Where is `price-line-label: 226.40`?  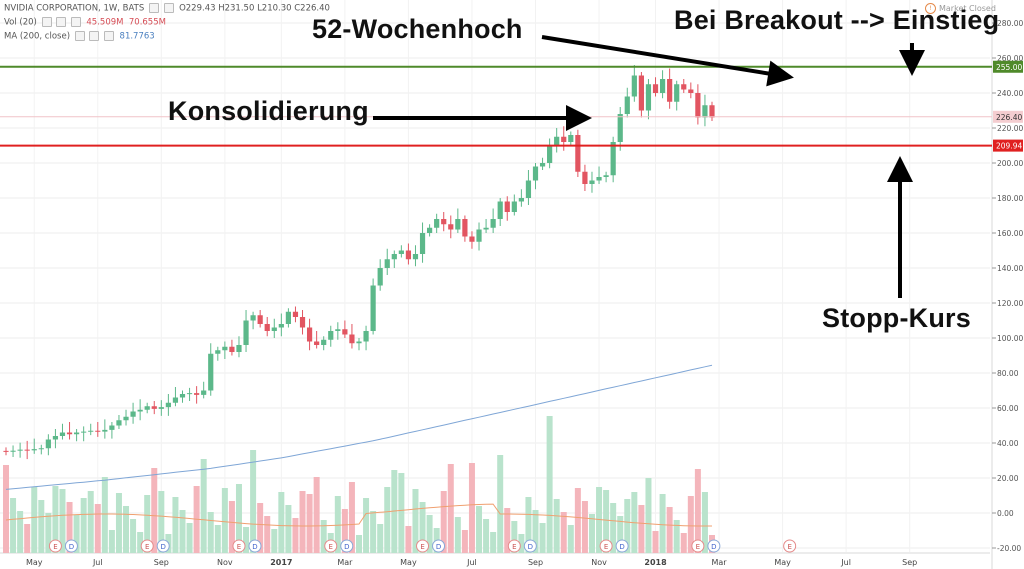 price-line-label: 226.40 is located at coordinates (1009, 117).